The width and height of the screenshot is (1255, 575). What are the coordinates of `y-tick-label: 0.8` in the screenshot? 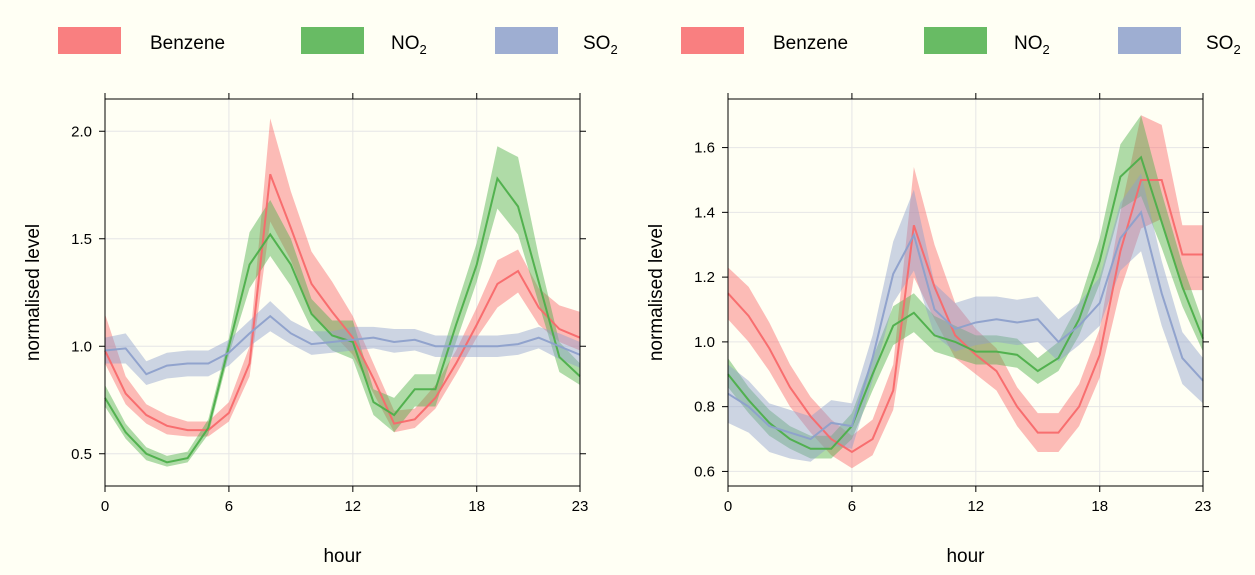 It's located at (704, 407).